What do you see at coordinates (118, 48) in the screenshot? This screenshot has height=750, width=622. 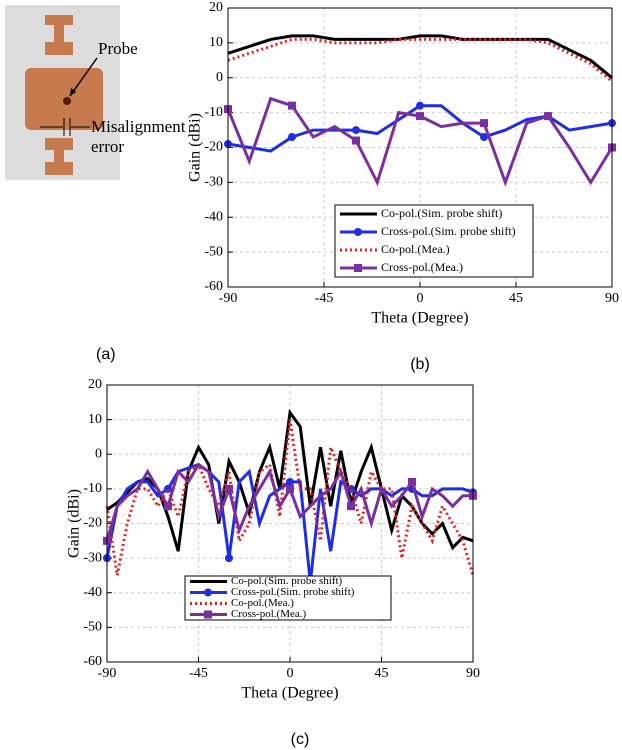 I see `annotation: Probe` at bounding box center [118, 48].